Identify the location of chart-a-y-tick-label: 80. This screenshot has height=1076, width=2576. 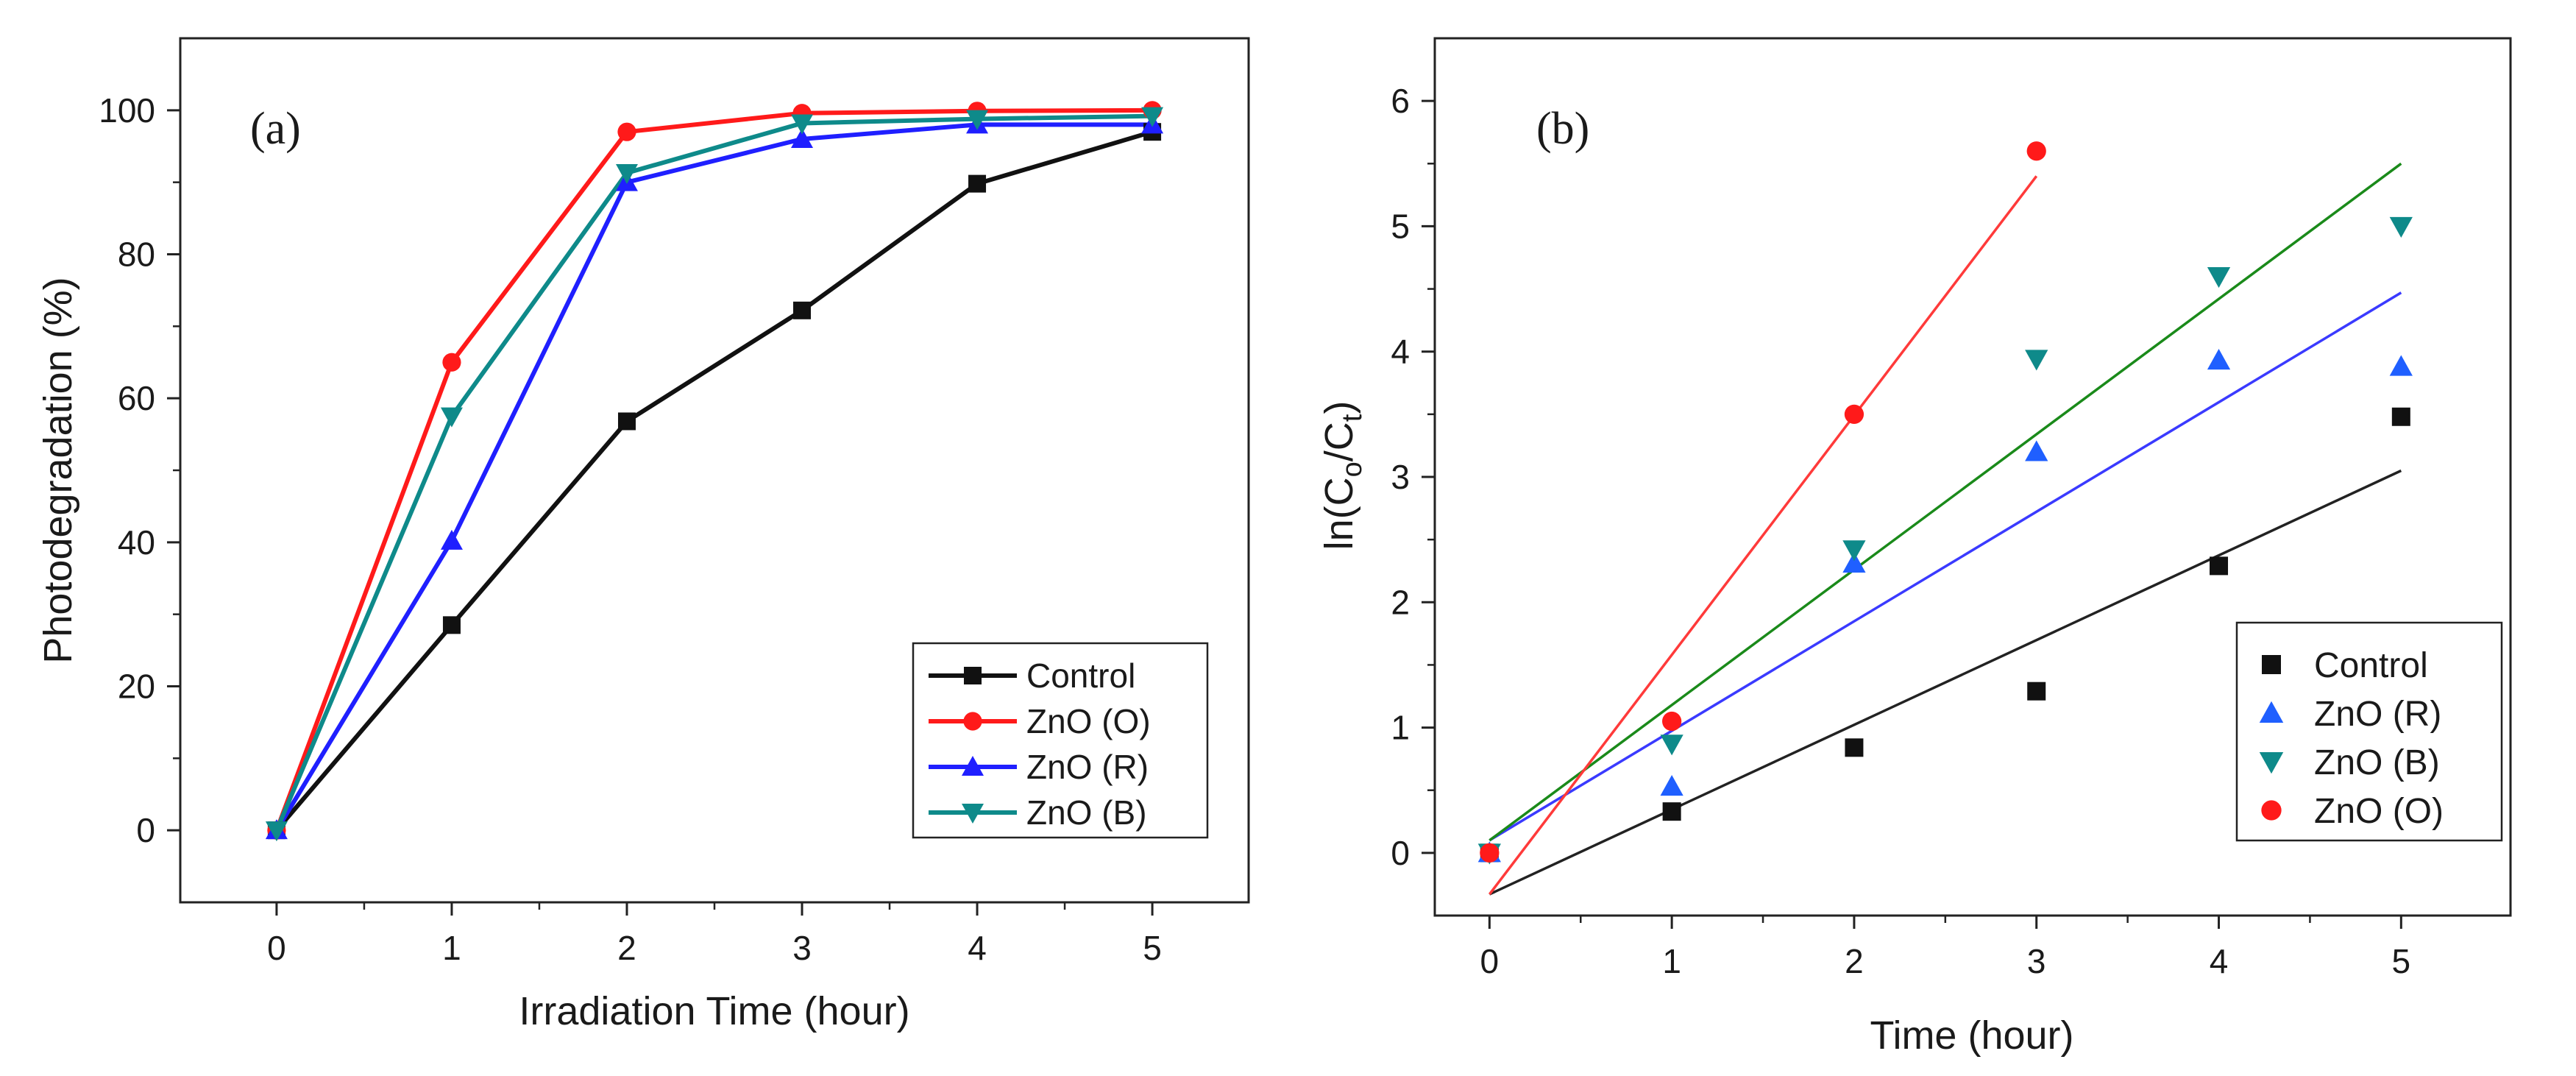
(136, 255).